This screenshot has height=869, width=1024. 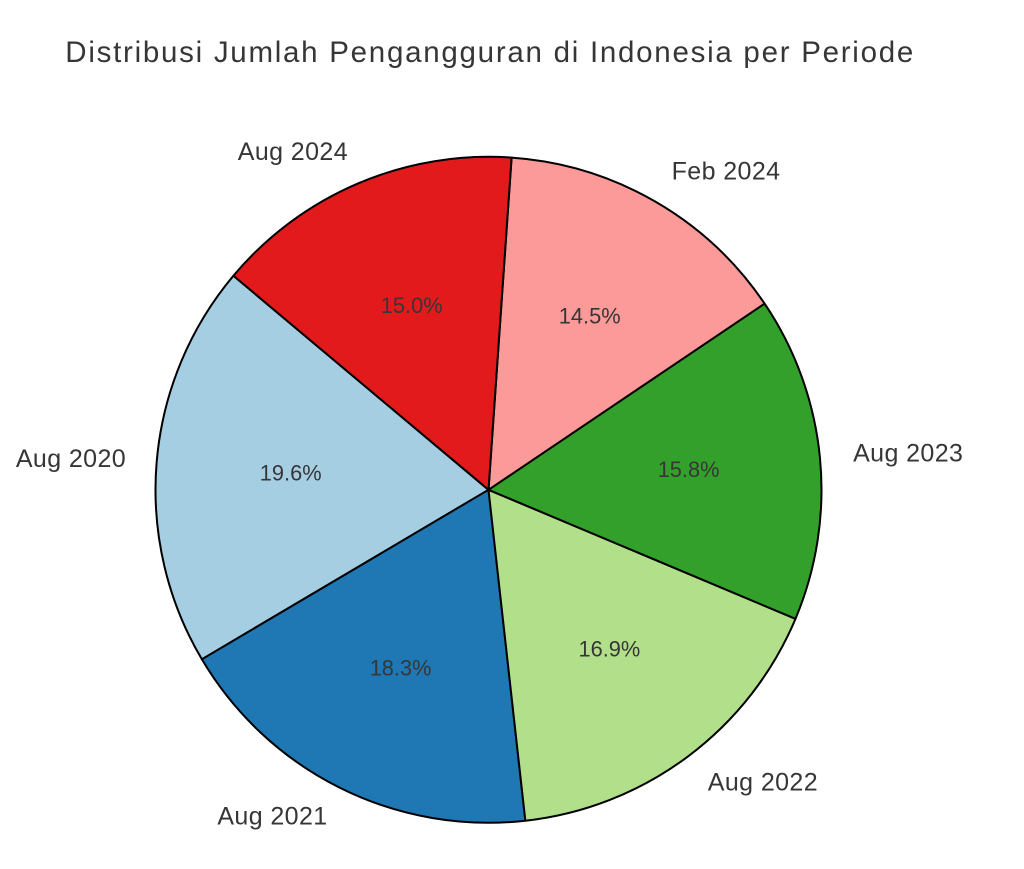 What do you see at coordinates (763, 782) in the screenshot?
I see `svg-text: Aug 2022` at bounding box center [763, 782].